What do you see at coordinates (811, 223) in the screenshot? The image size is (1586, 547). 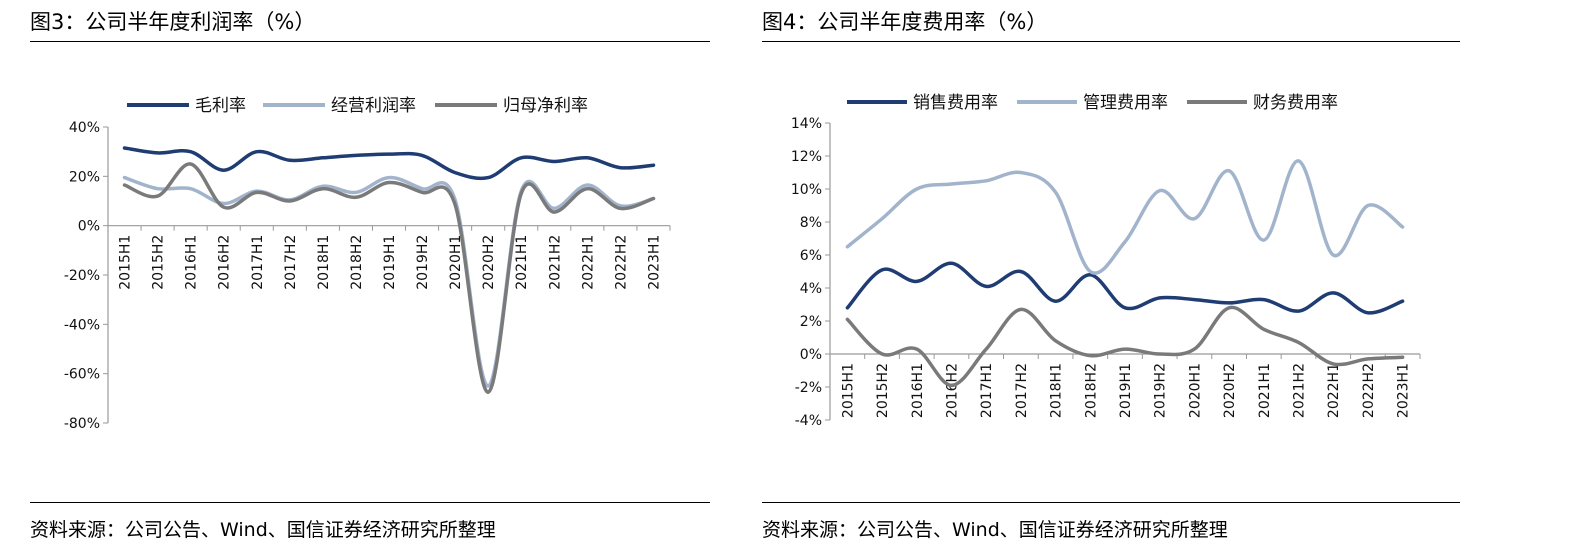 I see `y-tick-label: 8%` at bounding box center [811, 223].